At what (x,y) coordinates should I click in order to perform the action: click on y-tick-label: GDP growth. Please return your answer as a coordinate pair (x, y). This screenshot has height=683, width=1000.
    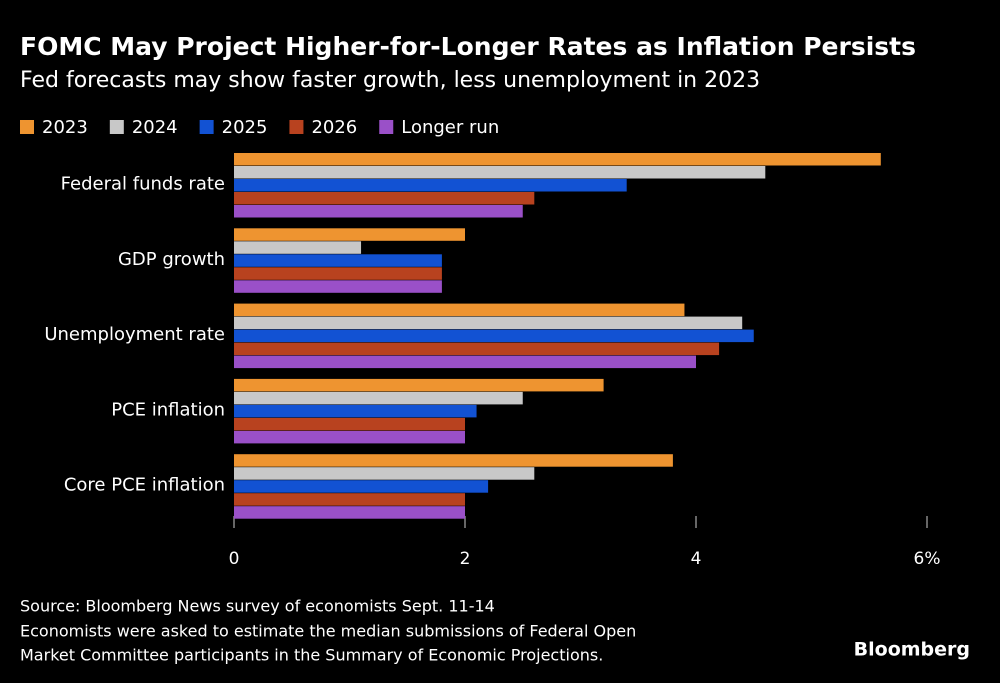
    Looking at the image, I should click on (171, 259).